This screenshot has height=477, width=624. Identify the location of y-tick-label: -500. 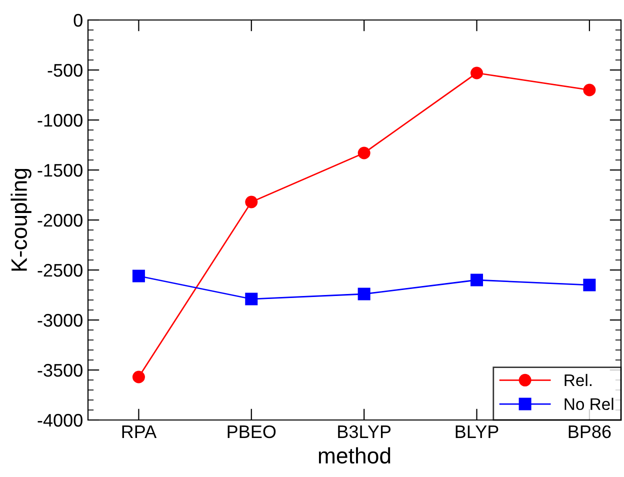
(65, 70).